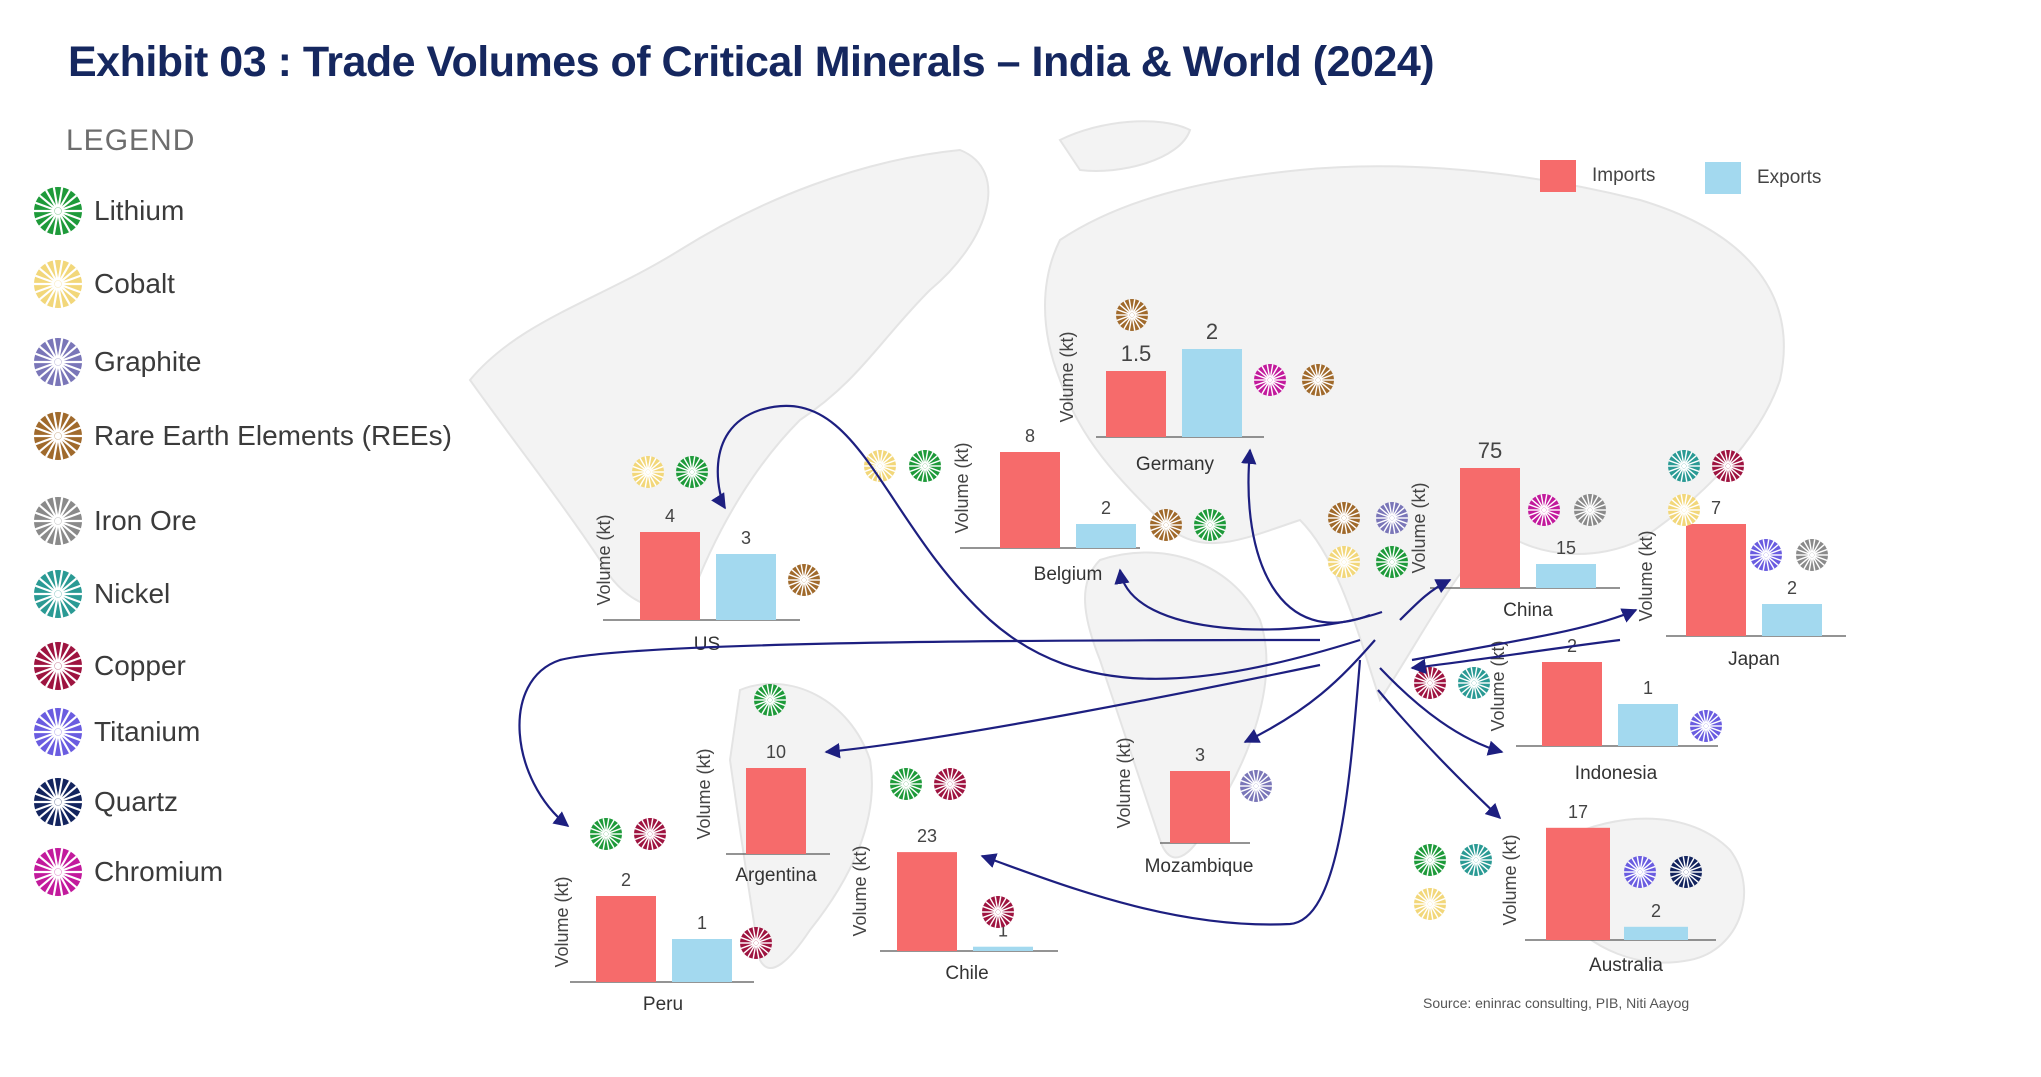 The image size is (2041, 1077). I want to click on exports-key: Exports, so click(1763, 178).